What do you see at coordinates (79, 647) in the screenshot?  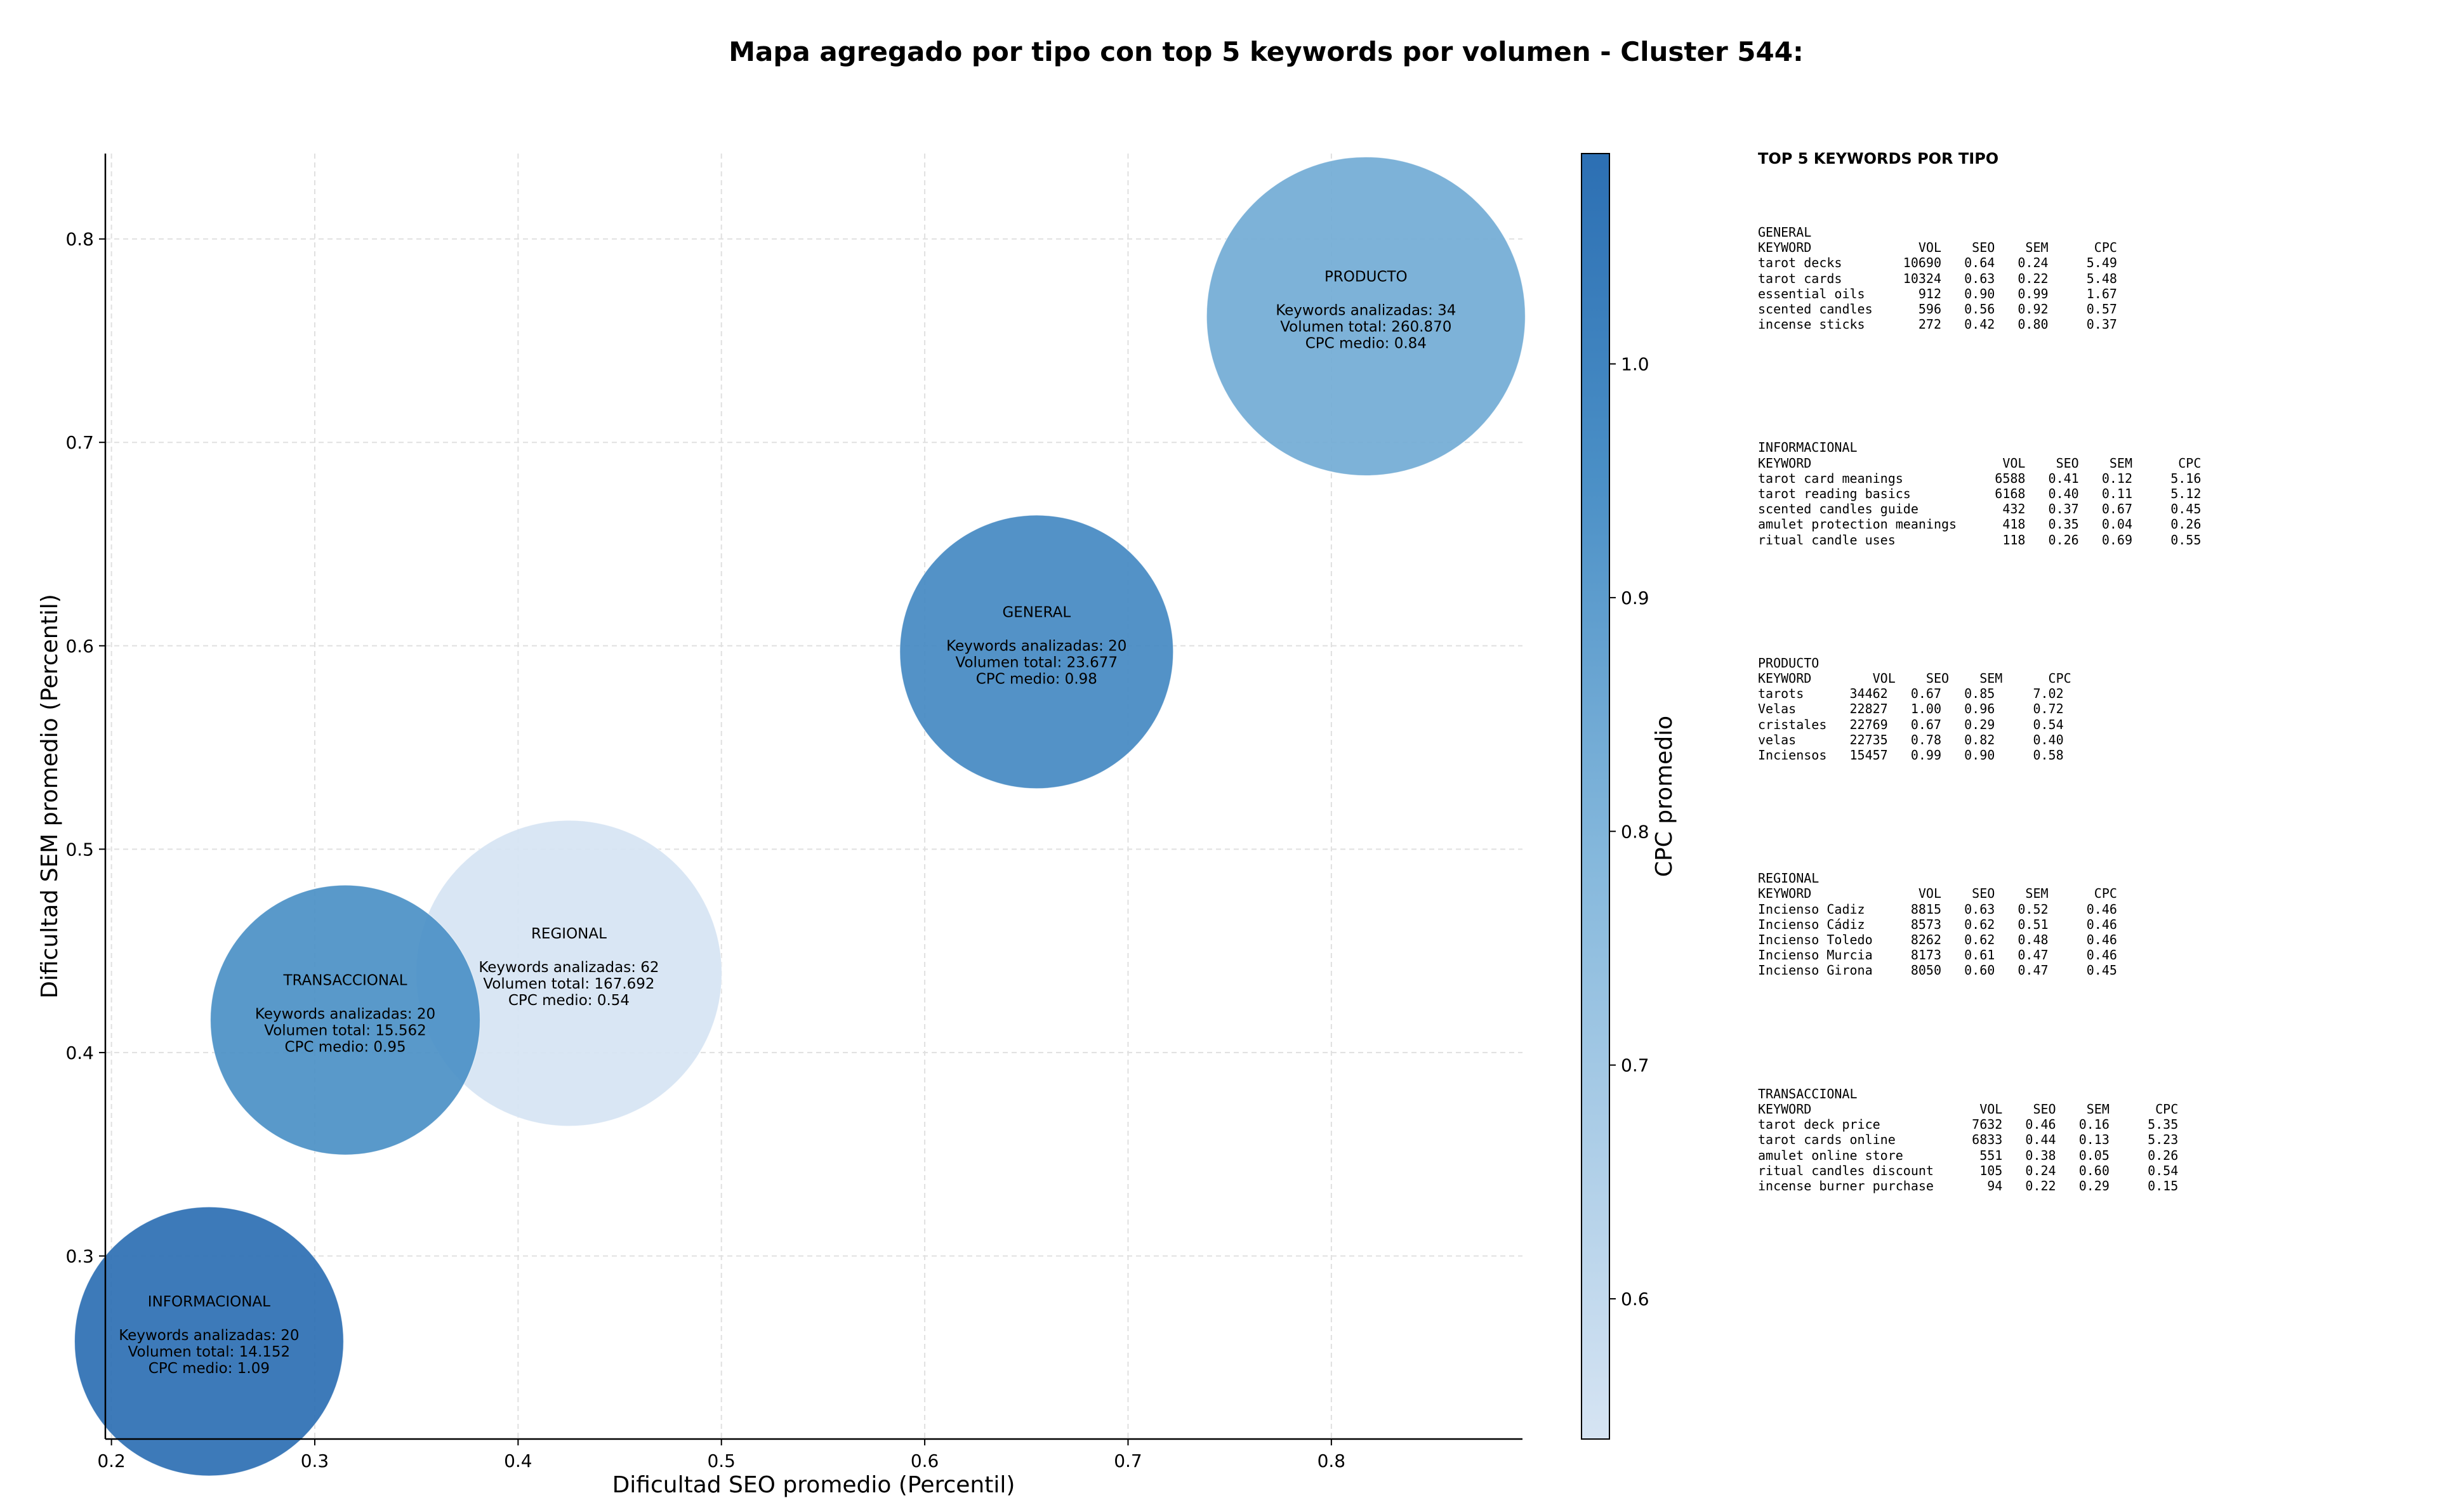 I see `y-tick-label: 0.6` at bounding box center [79, 647].